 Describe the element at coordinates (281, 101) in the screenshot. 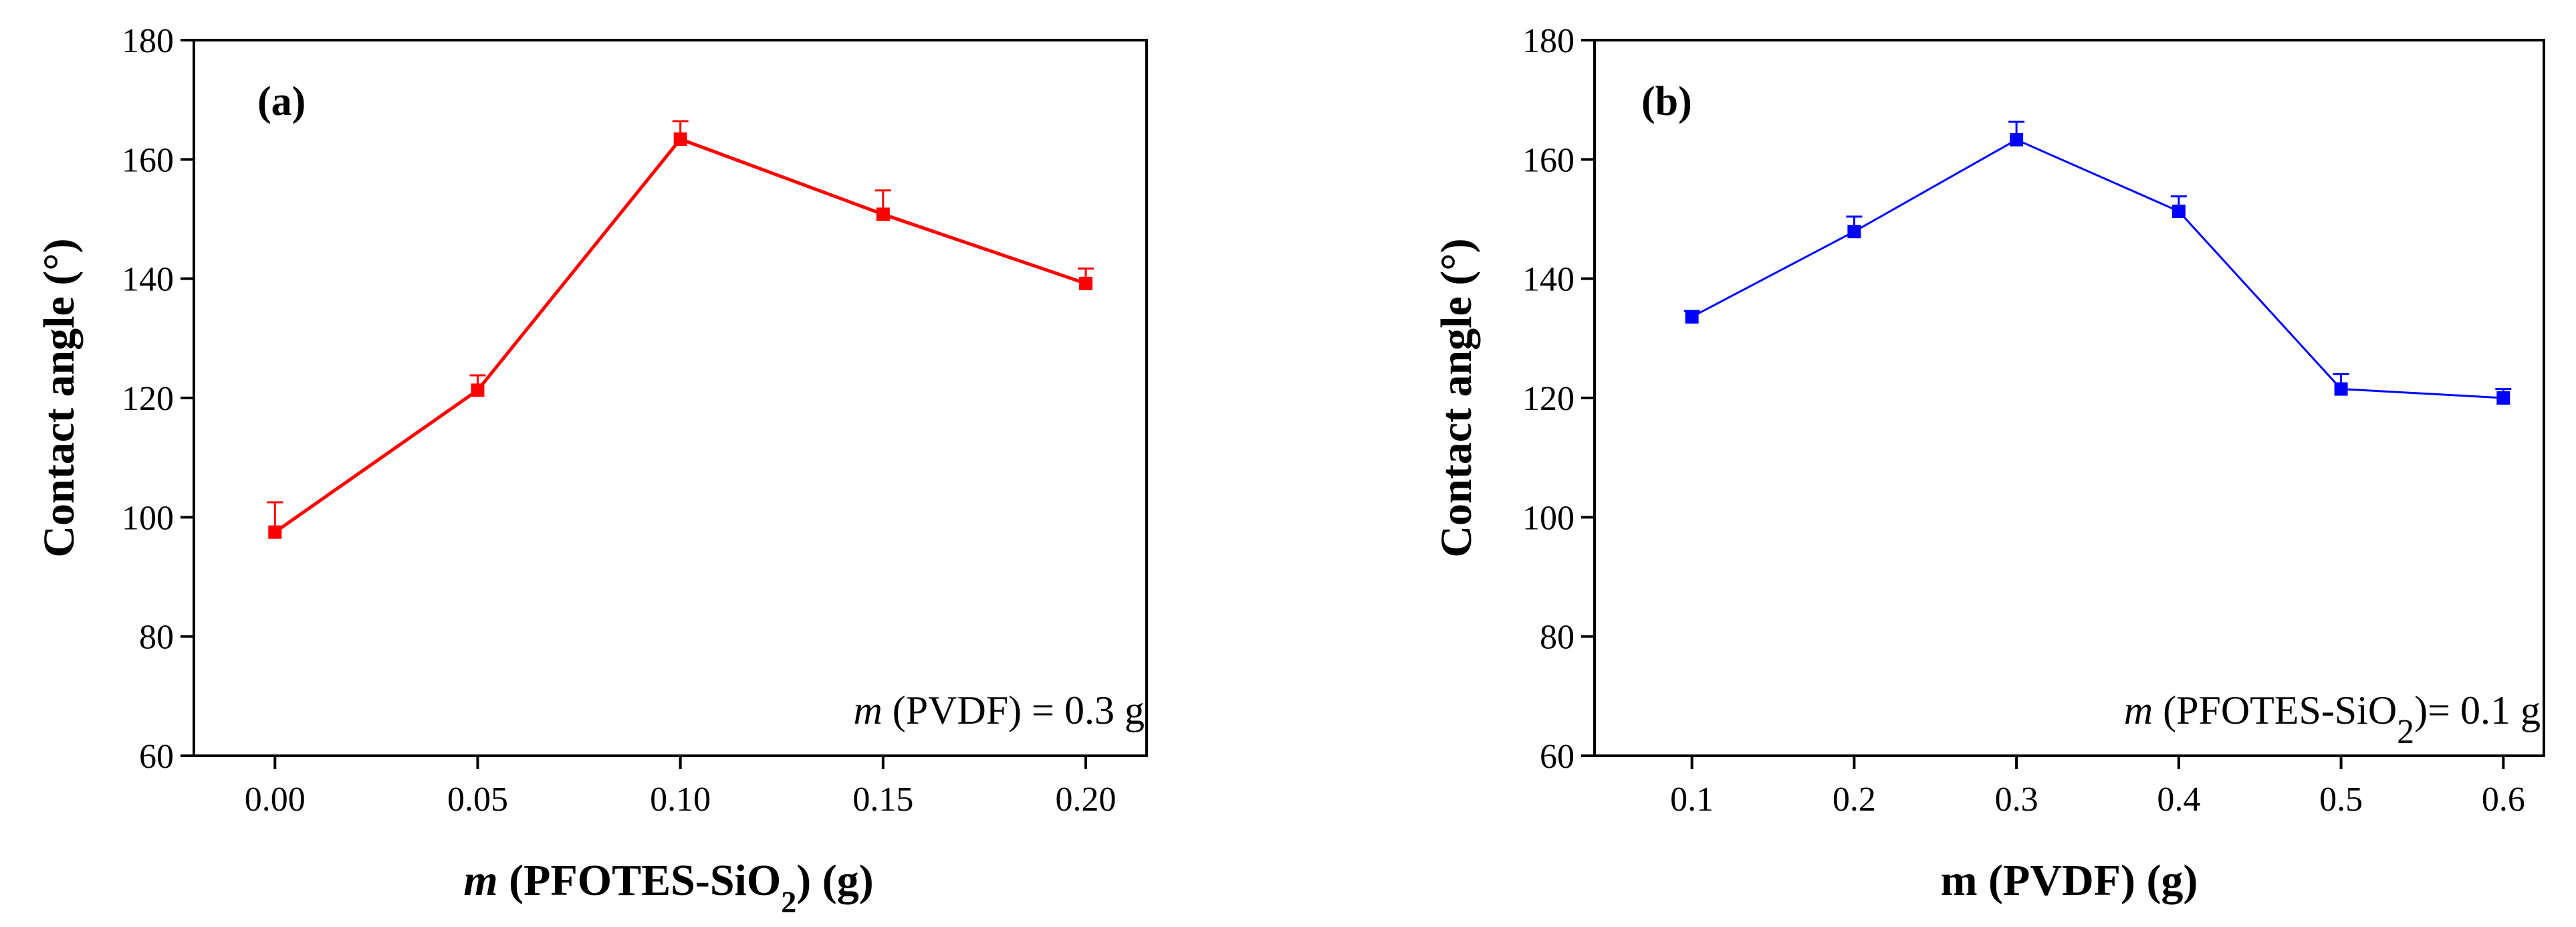

I see `panel-label-a: (a)` at that location.